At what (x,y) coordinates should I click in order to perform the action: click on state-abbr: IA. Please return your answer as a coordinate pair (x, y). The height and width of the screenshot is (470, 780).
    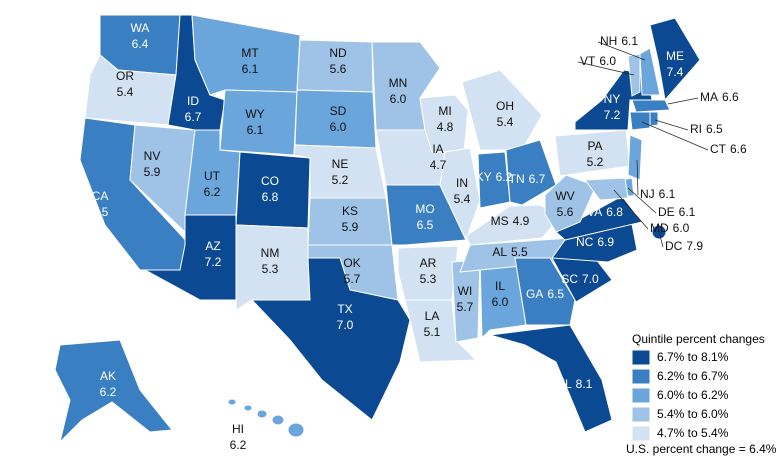
    Looking at the image, I should click on (437, 149).